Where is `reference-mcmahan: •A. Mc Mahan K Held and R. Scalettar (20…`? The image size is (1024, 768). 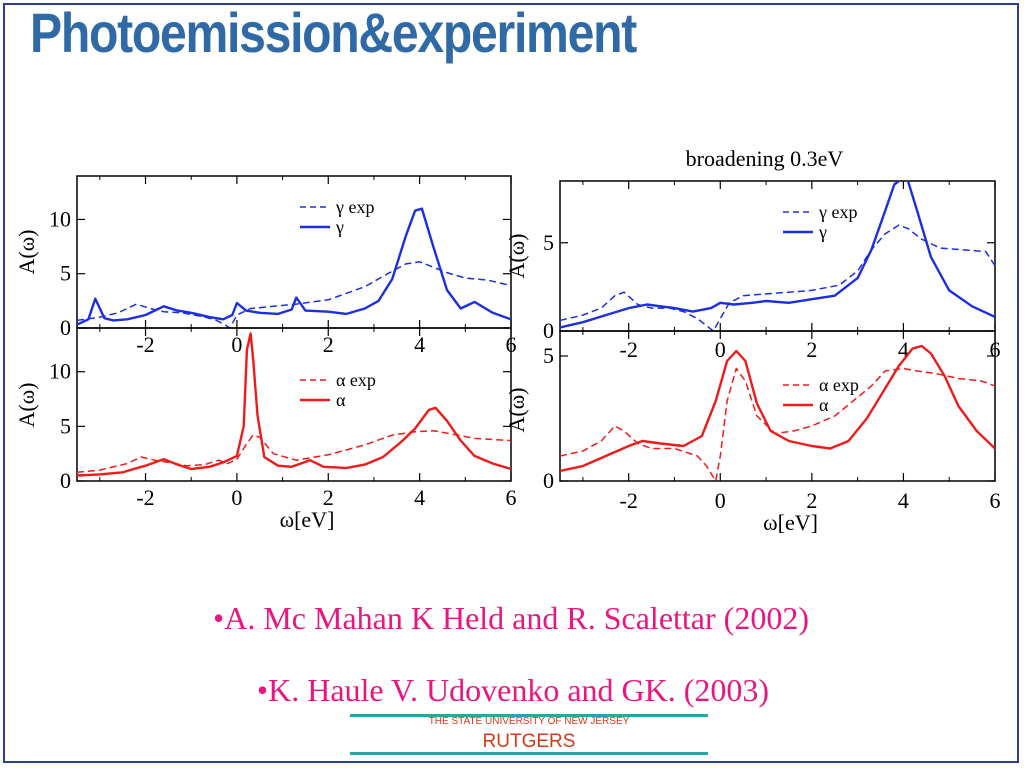
reference-mcmahan: •A. Mc Mahan K Held and R. Scalettar (20… is located at coordinates (511, 618).